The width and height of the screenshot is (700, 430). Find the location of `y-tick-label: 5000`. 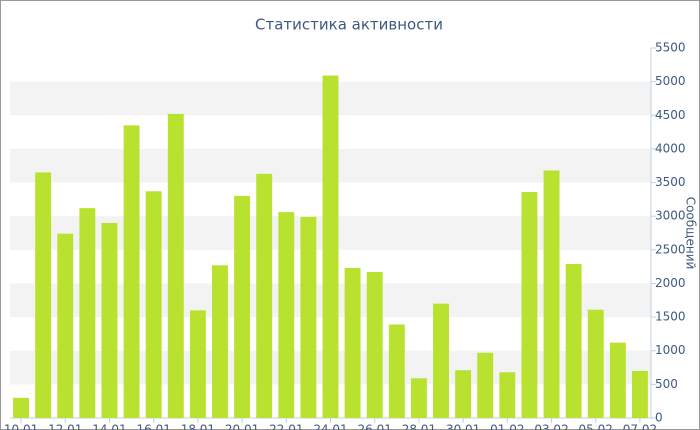

y-tick-label: 5000 is located at coordinates (670, 81).